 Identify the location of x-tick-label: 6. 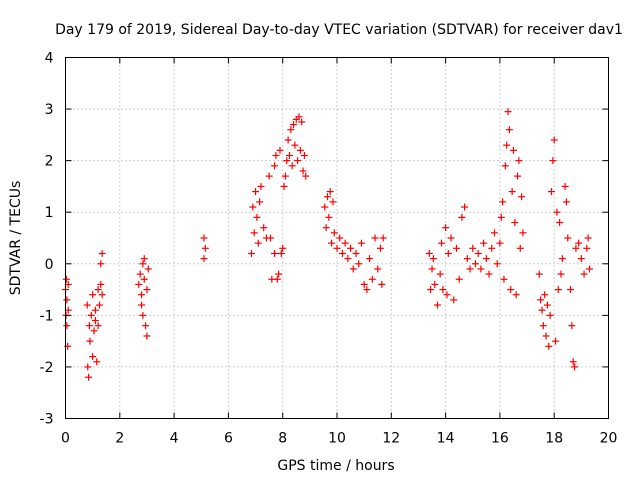
(228, 439).